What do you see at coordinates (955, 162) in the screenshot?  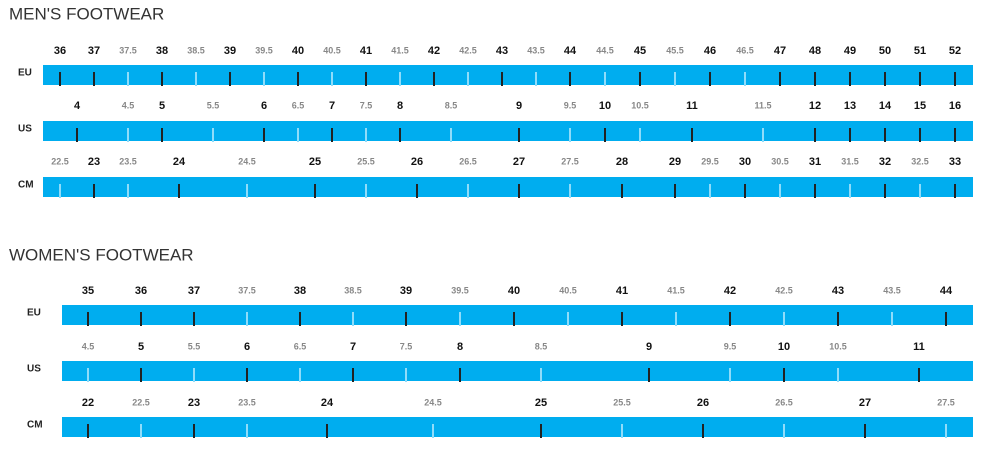 I see `size-label: 33` at bounding box center [955, 162].